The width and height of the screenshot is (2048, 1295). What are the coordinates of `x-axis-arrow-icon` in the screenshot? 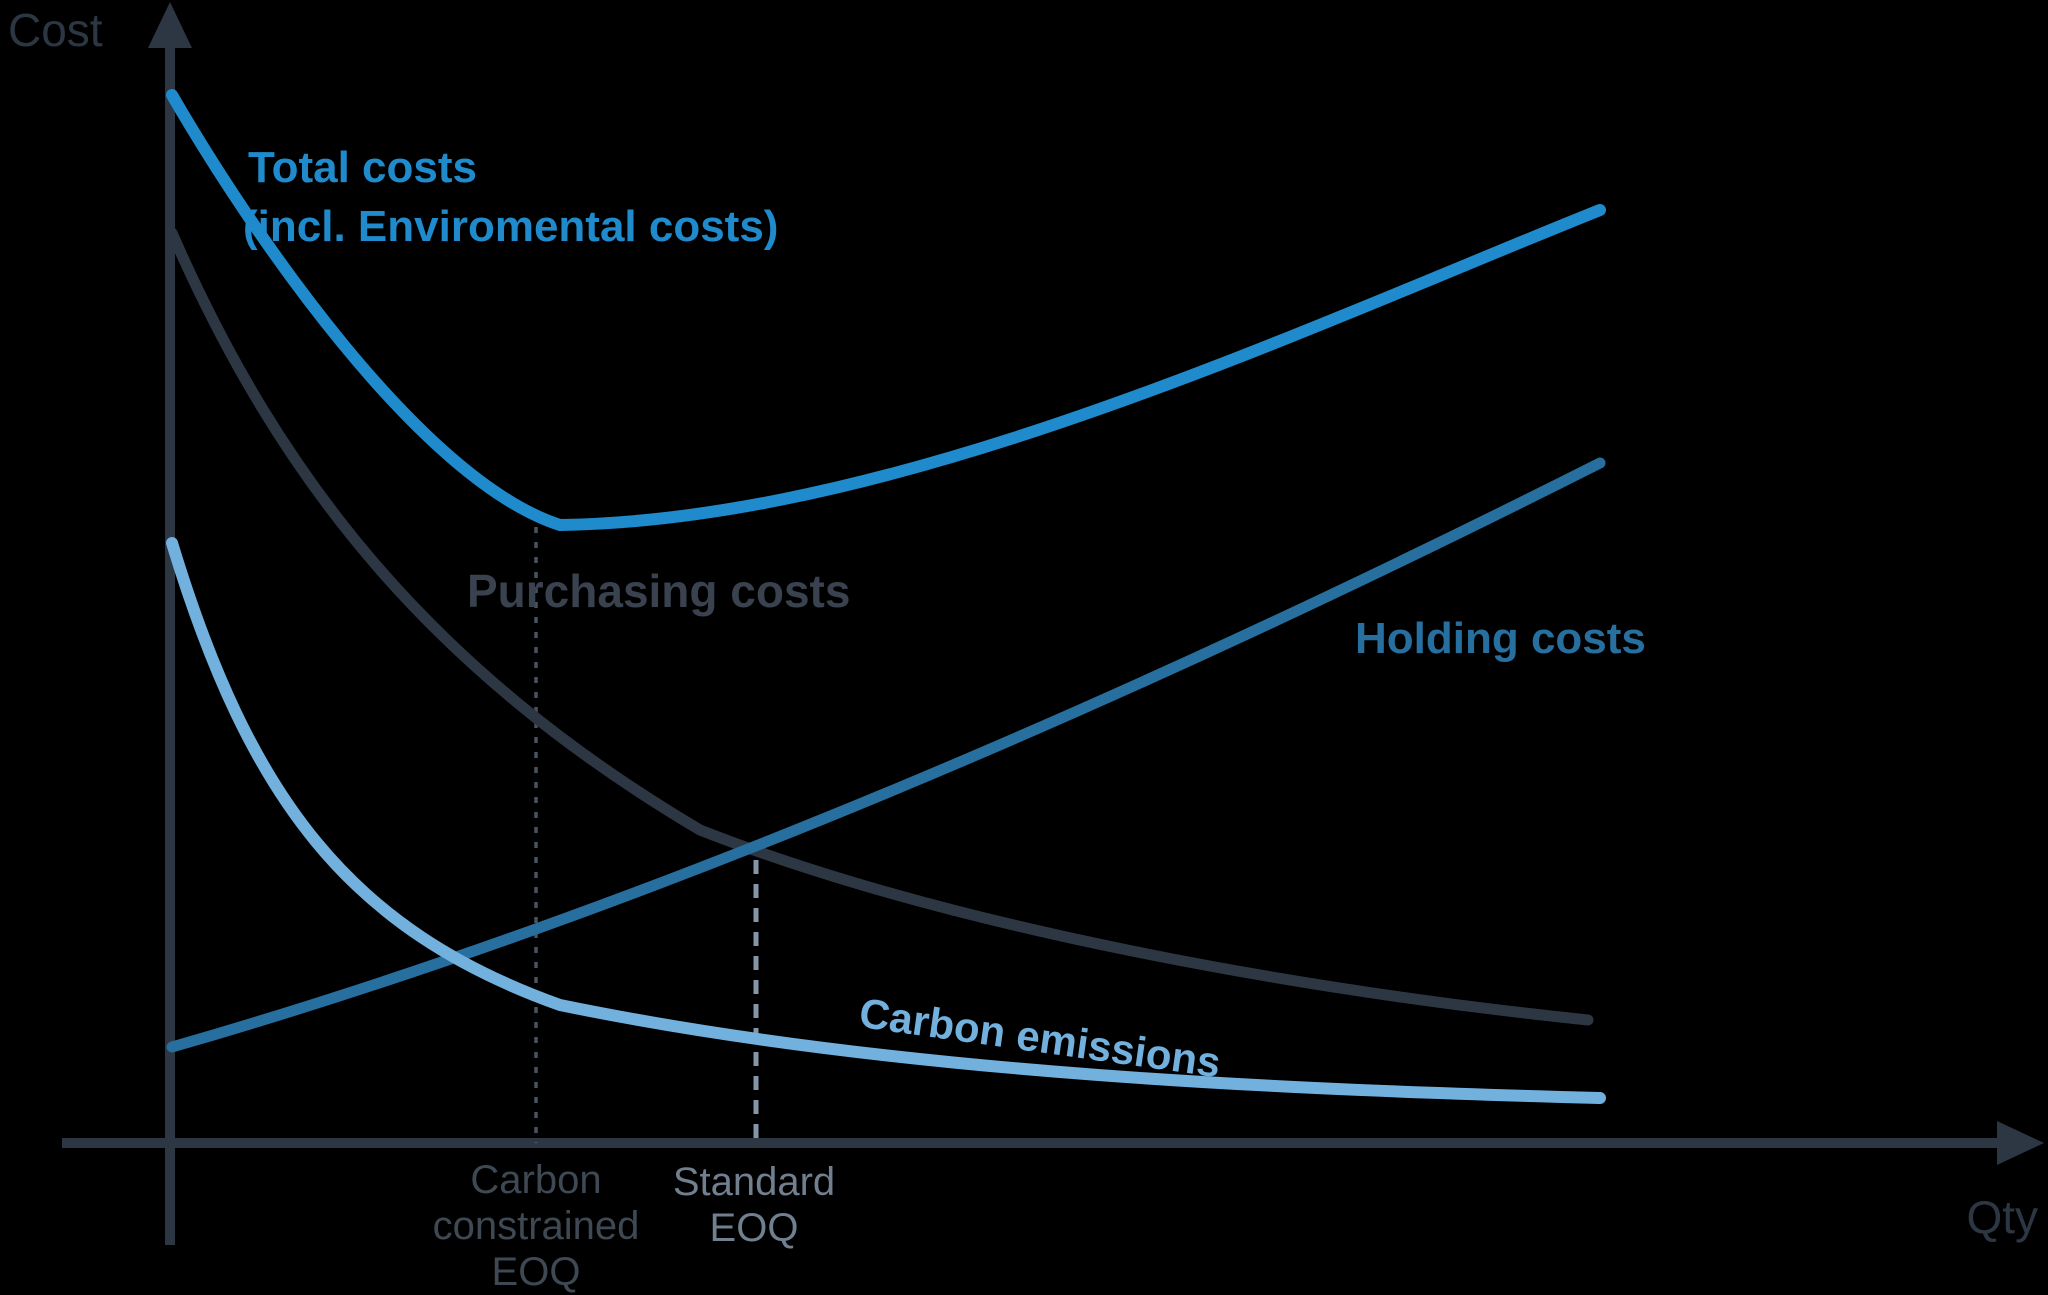 It's located at (2020, 1143).